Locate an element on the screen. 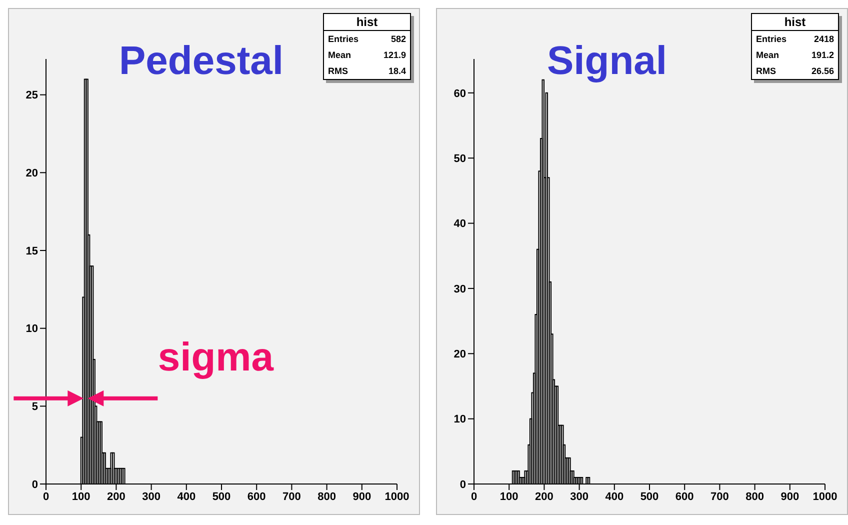 The height and width of the screenshot is (525, 848). y-tick-label: 5 is located at coordinates (35, 407).